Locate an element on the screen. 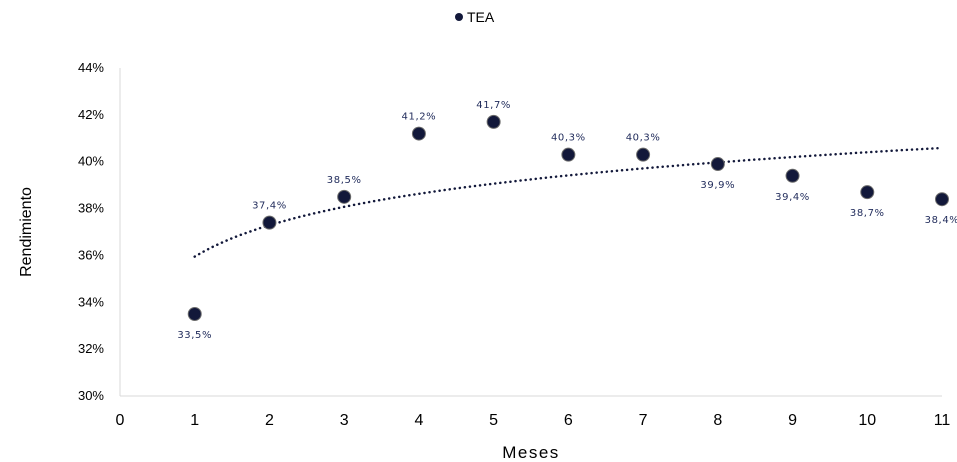 The width and height of the screenshot is (957, 462). legend: TEA is located at coordinates (475, 17).